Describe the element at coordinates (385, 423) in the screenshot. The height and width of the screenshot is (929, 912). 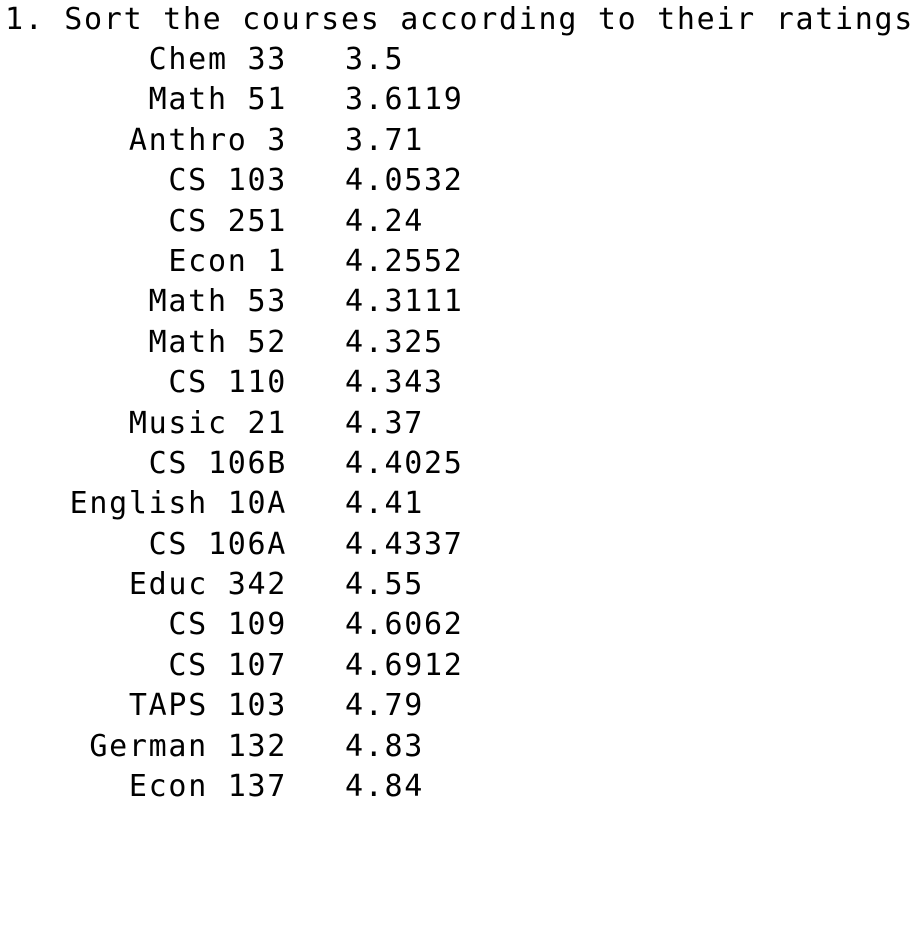
I see `course-rating: 4.37` at that location.